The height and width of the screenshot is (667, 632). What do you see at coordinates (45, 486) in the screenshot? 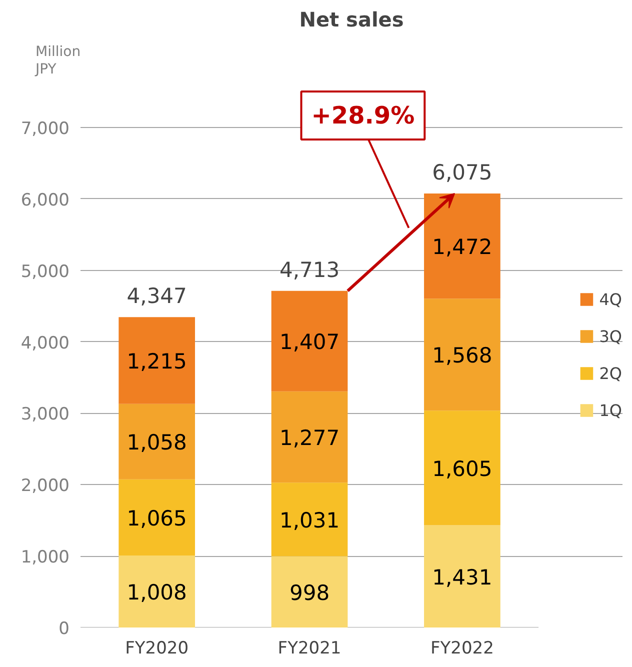
I see `y-tick-label: 2,000` at bounding box center [45, 486].